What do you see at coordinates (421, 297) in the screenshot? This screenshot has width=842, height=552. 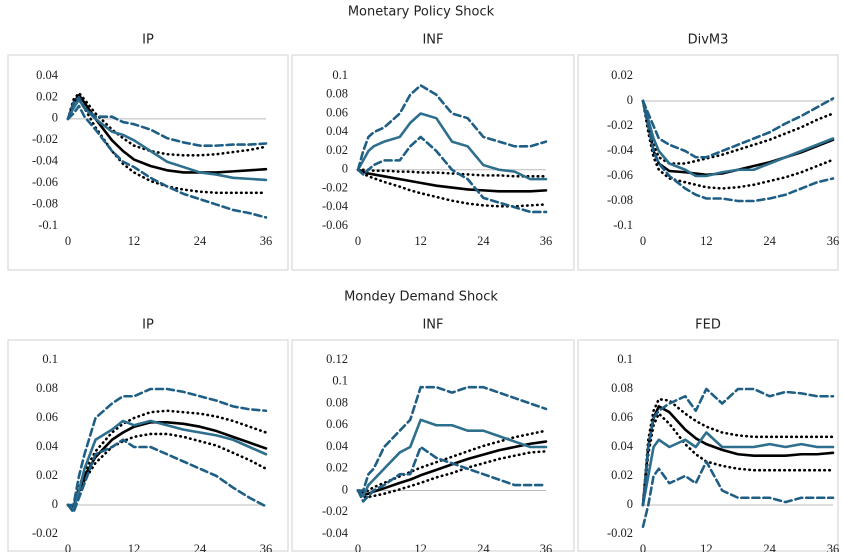 I see `section-title: Mondey Demand Shock` at bounding box center [421, 297].